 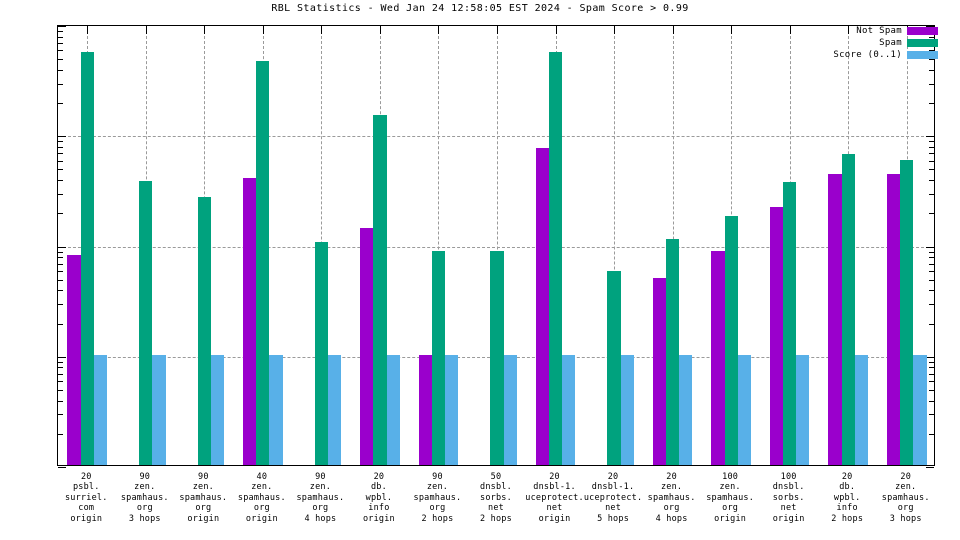 I want to click on x-axis-tick-label: 20 psbl. surriel. com origin, so click(x=86, y=498).